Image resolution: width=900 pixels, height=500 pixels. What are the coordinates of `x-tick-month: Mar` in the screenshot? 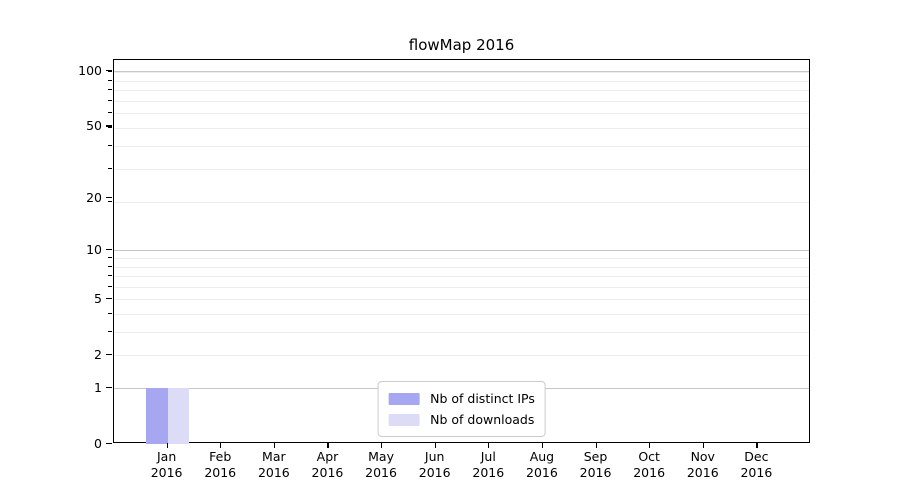 It's located at (274, 456).